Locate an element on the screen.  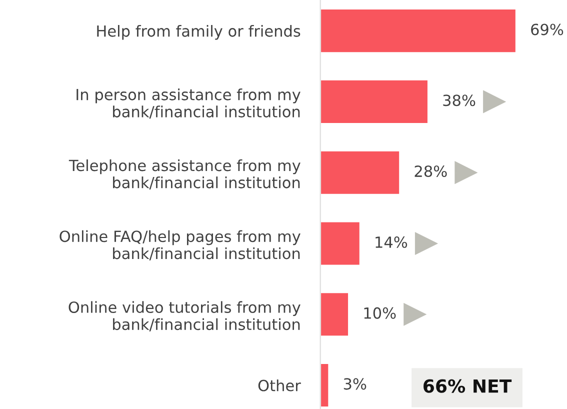
data-label: 10% is located at coordinates (380, 313).